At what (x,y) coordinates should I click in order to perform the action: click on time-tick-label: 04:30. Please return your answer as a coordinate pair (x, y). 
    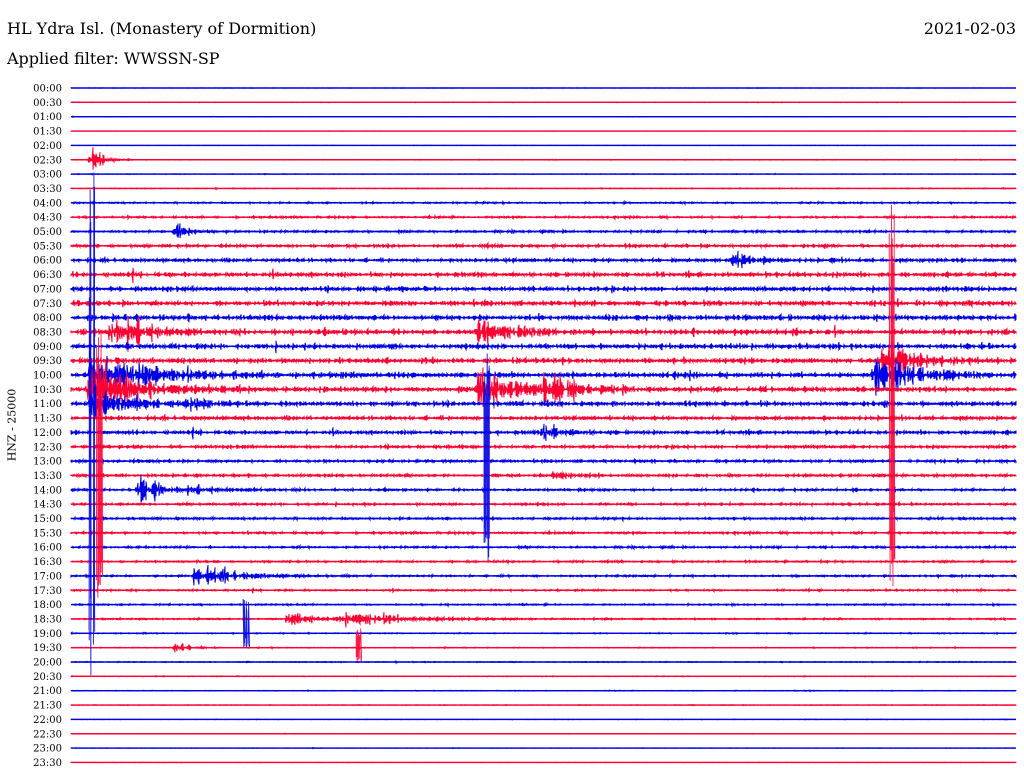
    Looking at the image, I should click on (47, 218).